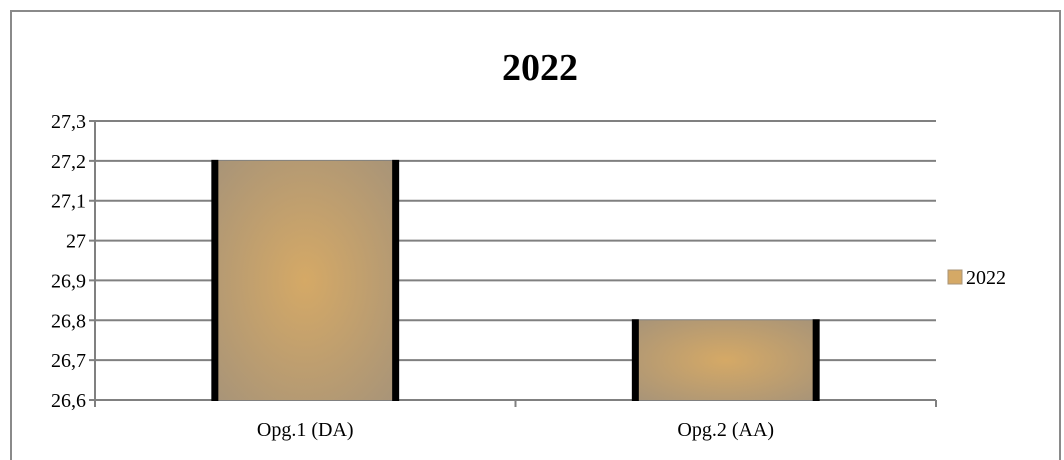 Image resolution: width=1064 pixels, height=460 pixels. Describe the element at coordinates (68, 202) in the screenshot. I see `y-tick-label: 27,1` at that location.